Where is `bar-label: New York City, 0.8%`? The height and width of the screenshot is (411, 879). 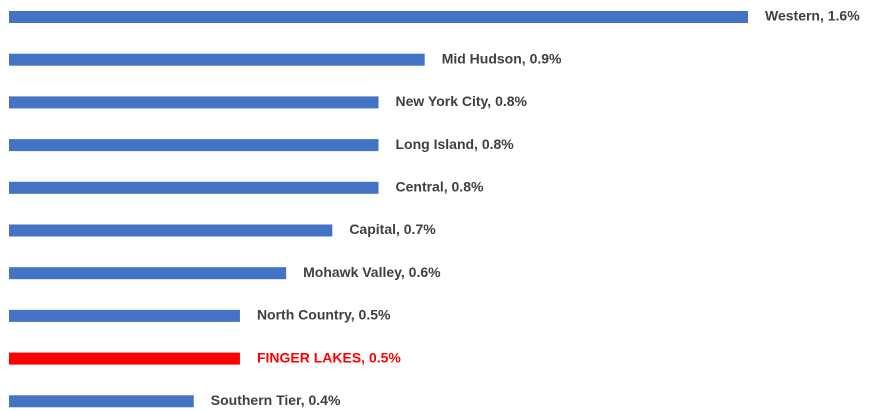
bar-label: New York City, 0.8% is located at coordinates (462, 101).